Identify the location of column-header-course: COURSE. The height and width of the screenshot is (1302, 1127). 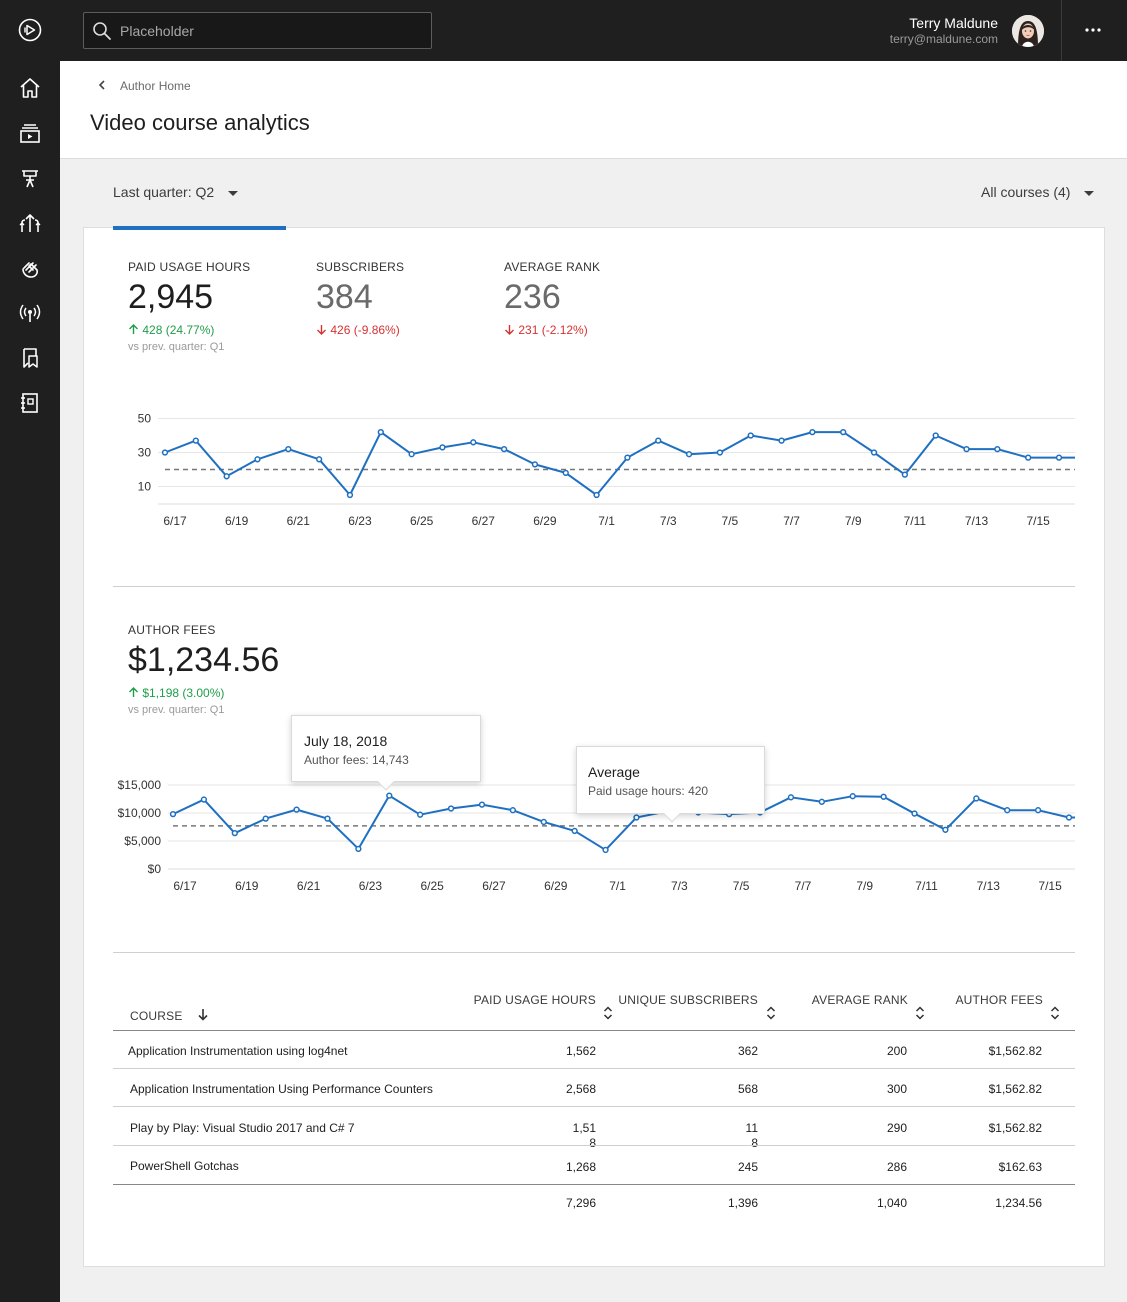
(169, 1015).